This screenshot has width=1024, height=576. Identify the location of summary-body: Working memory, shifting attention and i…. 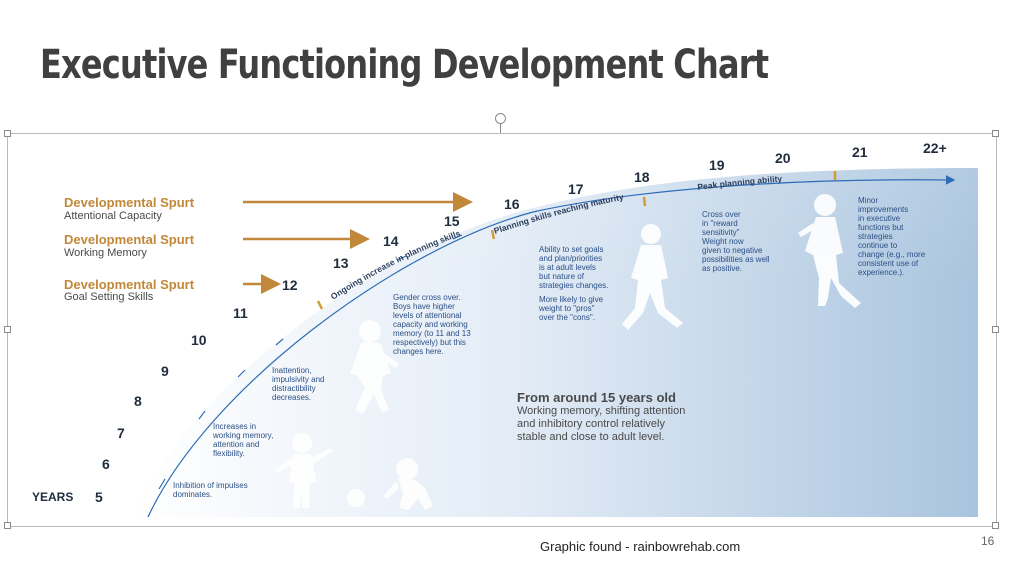
(601, 424).